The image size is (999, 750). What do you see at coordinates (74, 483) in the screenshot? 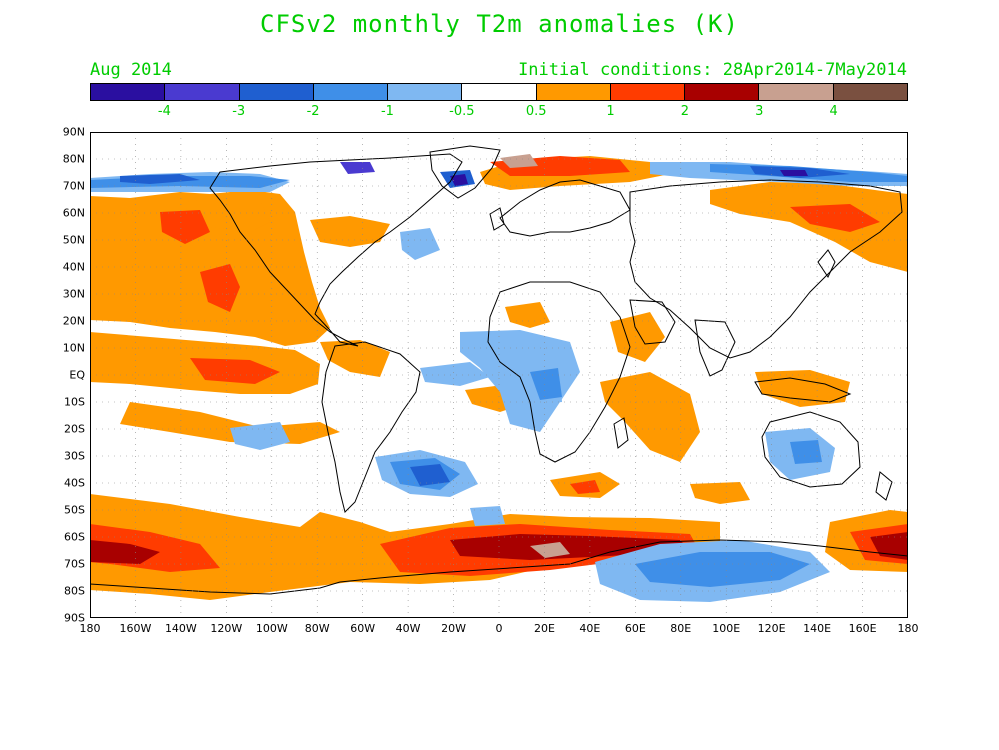
I see `latitude-label: 40S` at bounding box center [74, 483].